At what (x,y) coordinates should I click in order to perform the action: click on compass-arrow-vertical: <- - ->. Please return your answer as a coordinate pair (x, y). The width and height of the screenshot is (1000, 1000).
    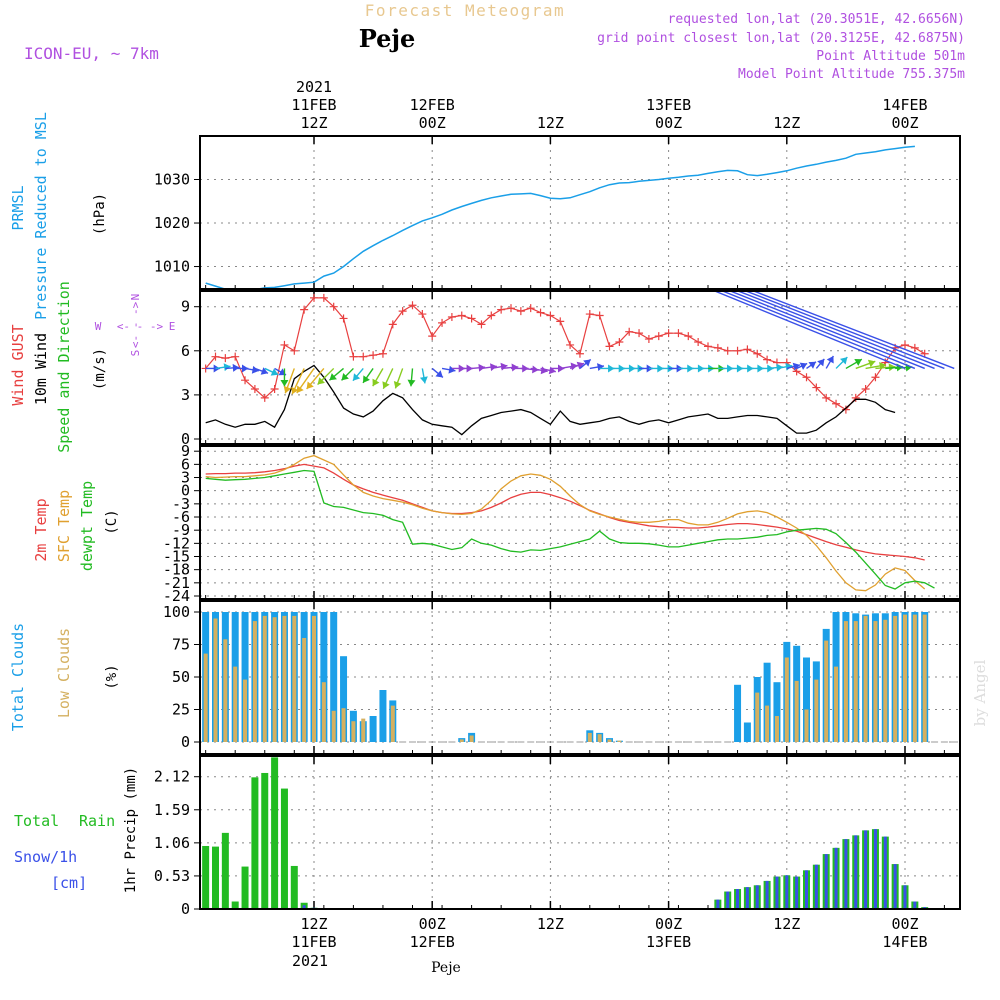
    Looking at the image, I should click on (135, 324).